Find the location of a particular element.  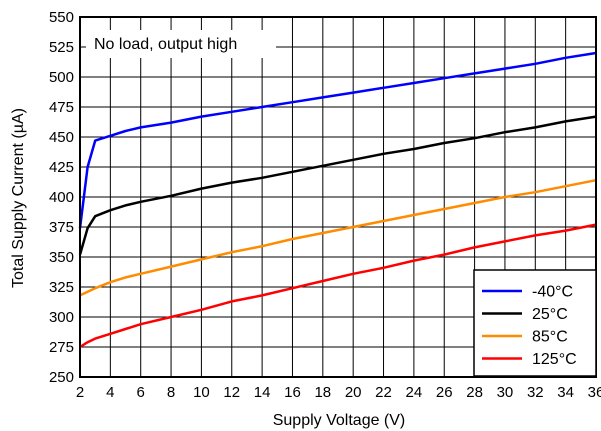

legend: -40°C 25°C 85°C 125°C is located at coordinates (535, 323).